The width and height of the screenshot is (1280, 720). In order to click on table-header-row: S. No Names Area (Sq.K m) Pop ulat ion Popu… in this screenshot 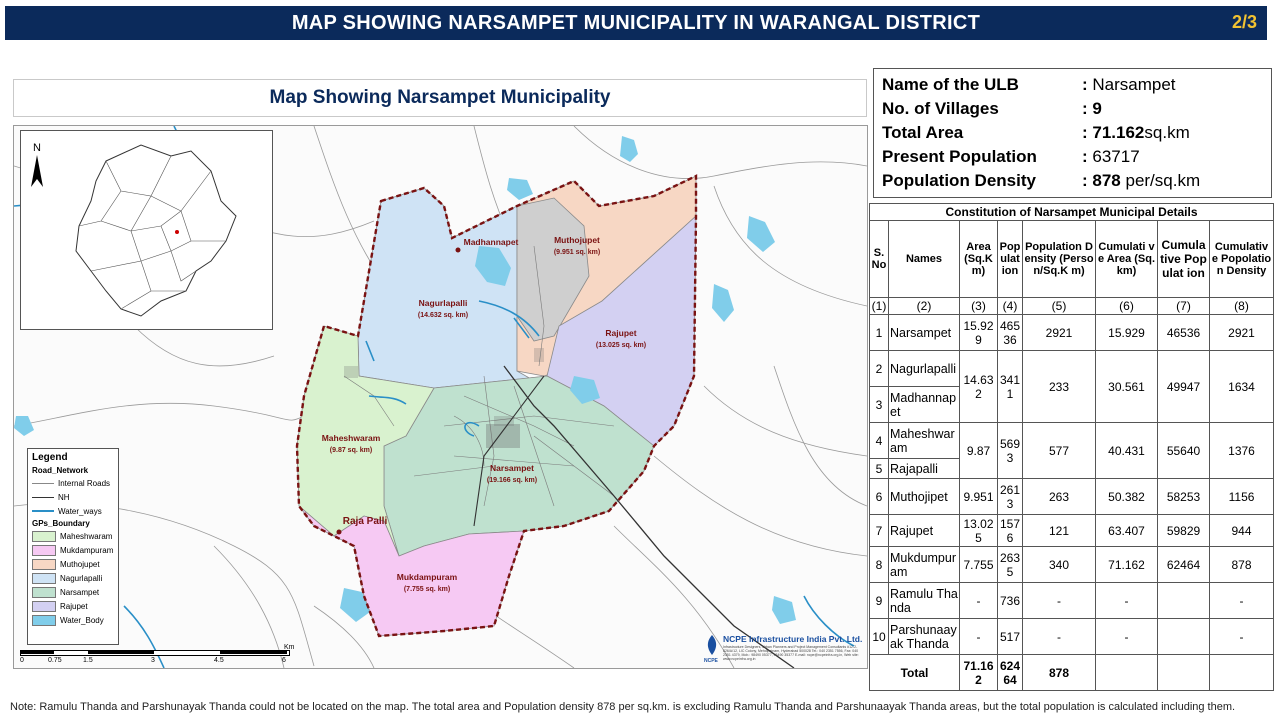, I will do `click(1072, 259)`.